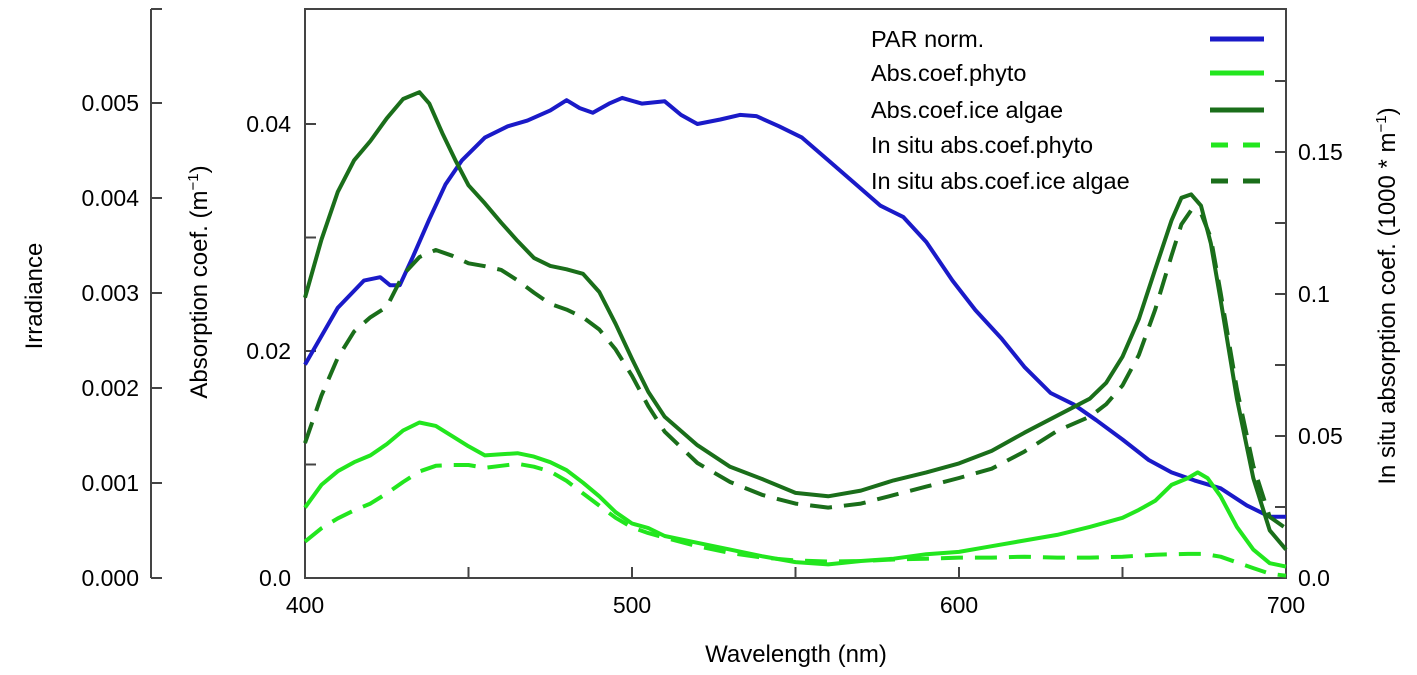  I want to click on in-situ-axis: 0.0 0.05 0.1 0.15, so click(1309, 335).